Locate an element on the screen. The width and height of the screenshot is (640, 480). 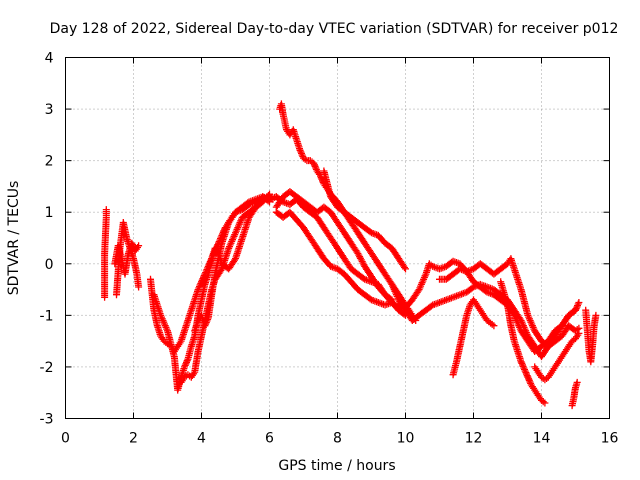
x-tick-label: 2 is located at coordinates (133, 439).